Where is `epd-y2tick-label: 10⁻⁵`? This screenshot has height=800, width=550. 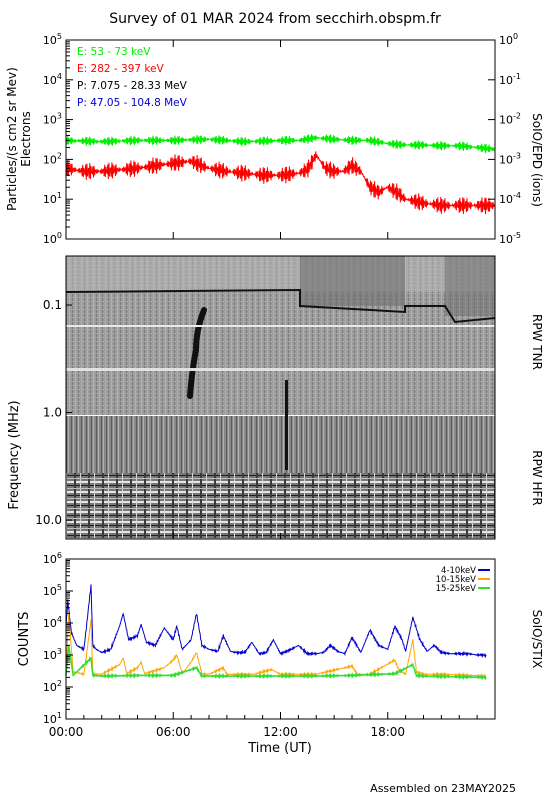 epd-y2tick-label: 10⁻⁵ is located at coordinates (510, 238).